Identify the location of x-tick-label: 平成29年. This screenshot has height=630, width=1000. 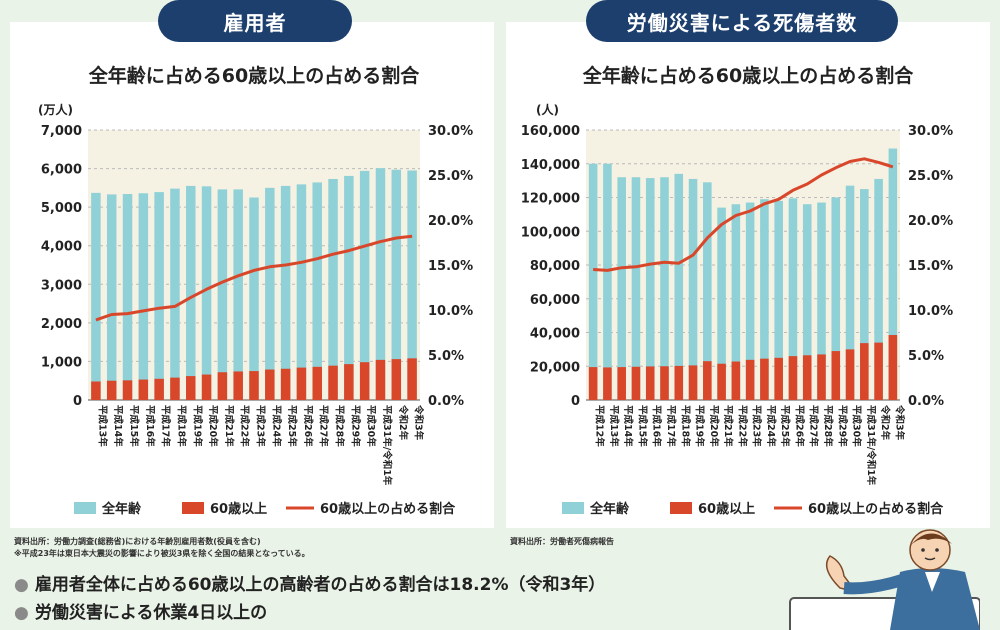
(355, 426).